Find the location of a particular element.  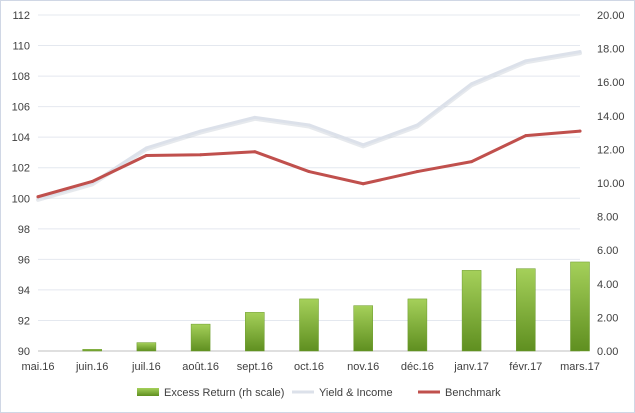

x-axis-tick-label: janv.17 is located at coordinates (471, 367).